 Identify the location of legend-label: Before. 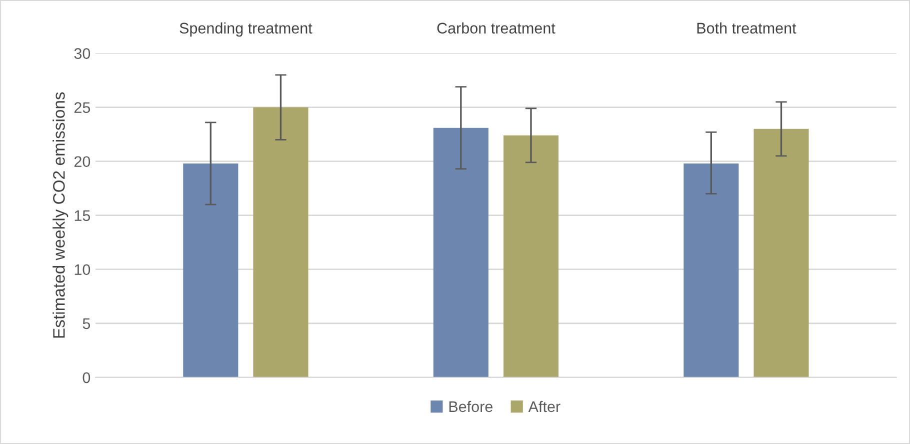
(470, 406).